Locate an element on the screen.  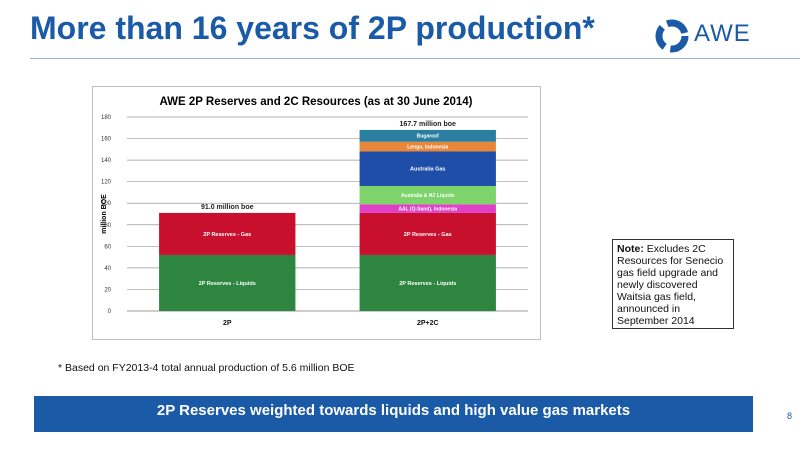
header-divider is located at coordinates (415, 58).